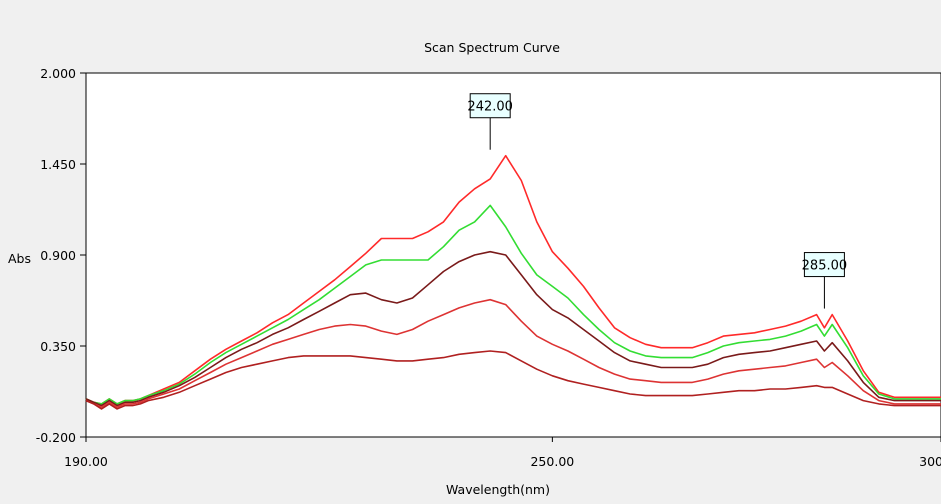 The width and height of the screenshot is (941, 504). Describe the element at coordinates (492, 47) in the screenshot. I see `chart-title: Scan Spectrum Curve` at that location.